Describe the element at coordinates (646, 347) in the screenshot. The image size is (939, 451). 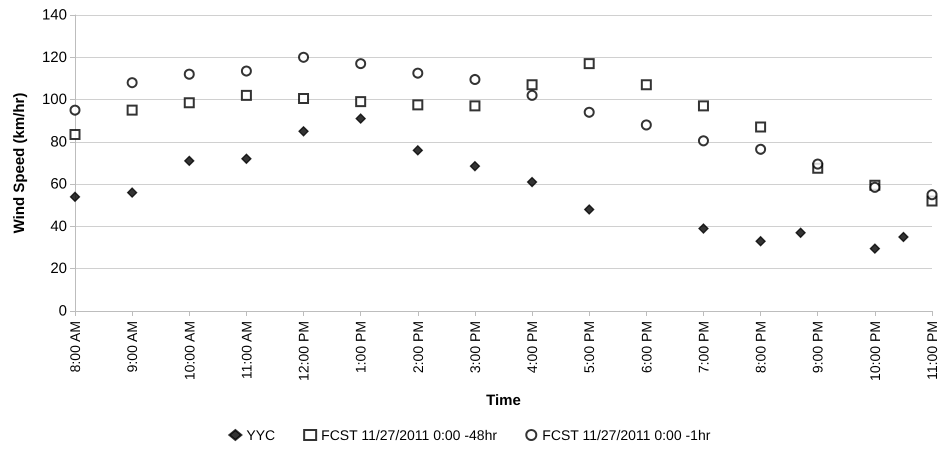
I see `x-tick-label: 6:00 PM` at that location.